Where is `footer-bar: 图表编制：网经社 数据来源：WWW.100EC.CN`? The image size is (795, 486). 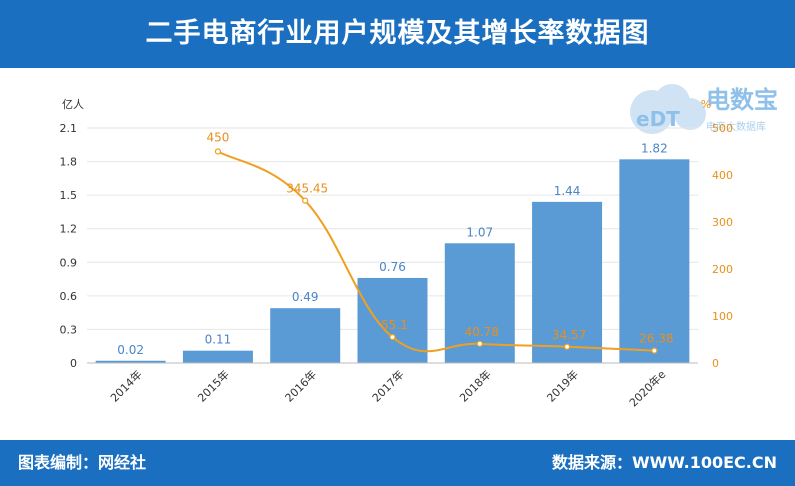
footer-bar: 图表编制：网经社 数据来源：WWW.100EC.CN is located at coordinates (397, 463).